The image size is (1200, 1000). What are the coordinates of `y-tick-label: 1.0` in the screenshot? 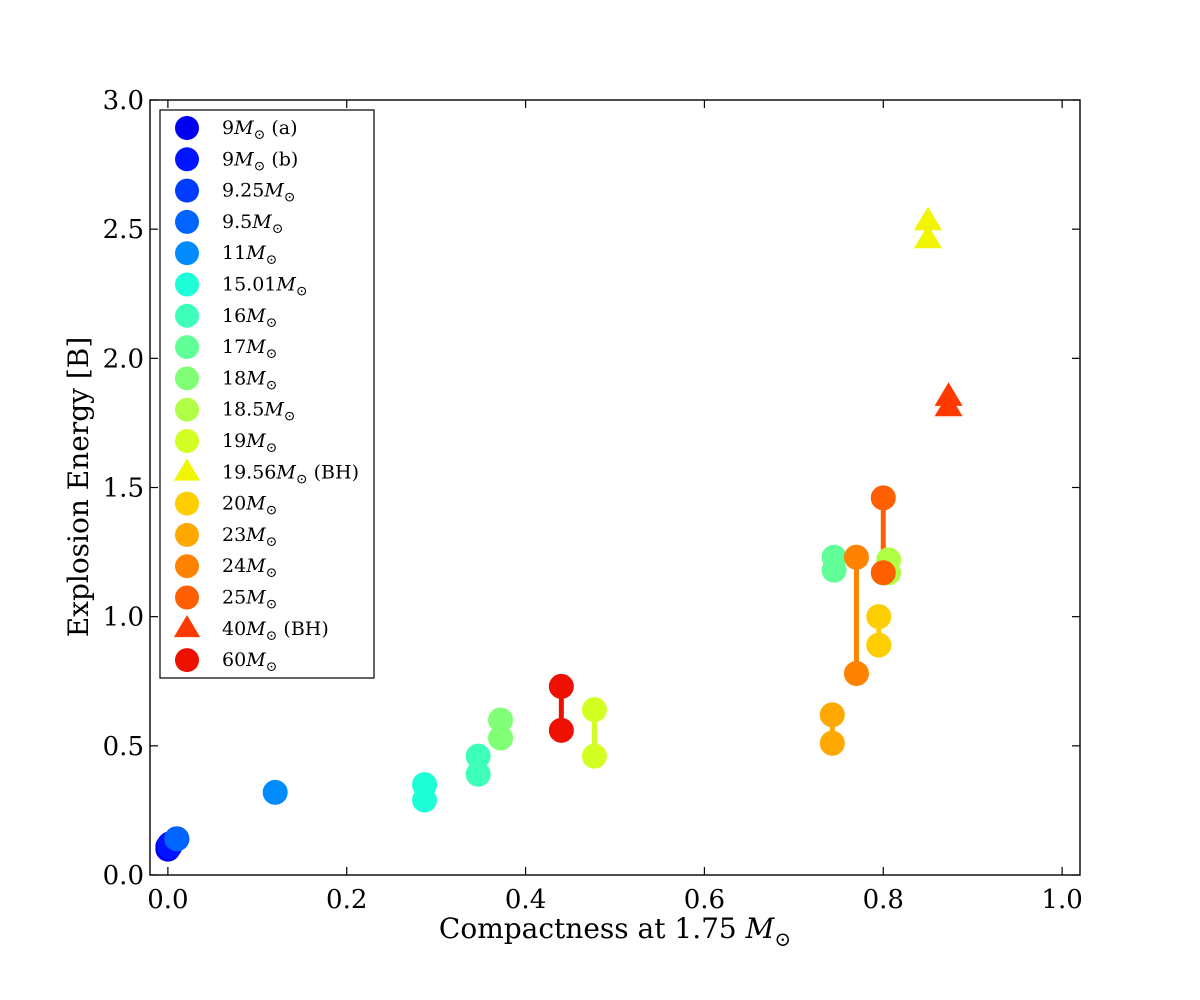 It's located at (123, 618).